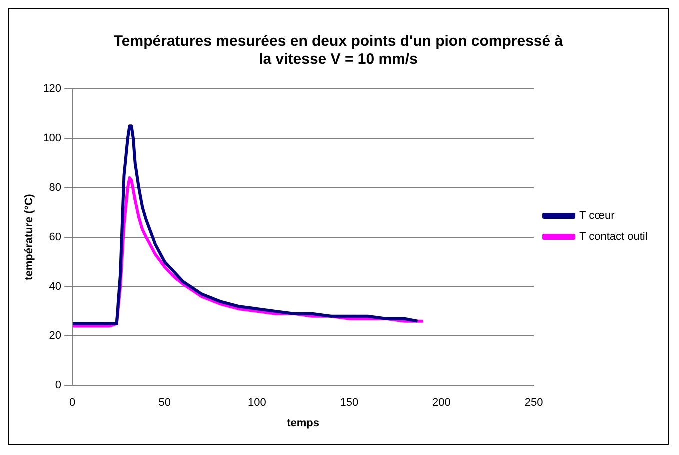  I want to click on x-tick-label: 150, so click(349, 403).